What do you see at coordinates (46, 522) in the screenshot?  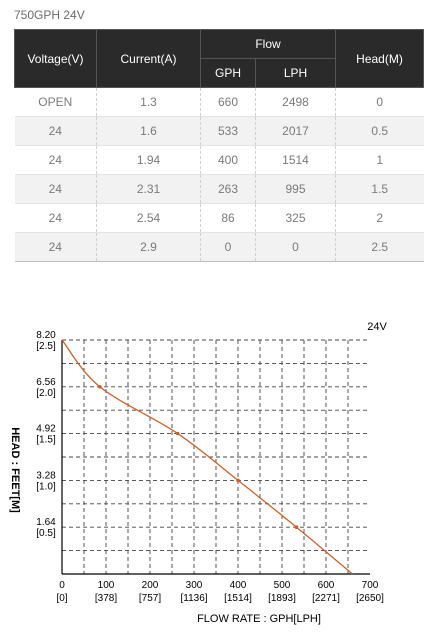 I see `y-tick-label: 1.64` at bounding box center [46, 522].